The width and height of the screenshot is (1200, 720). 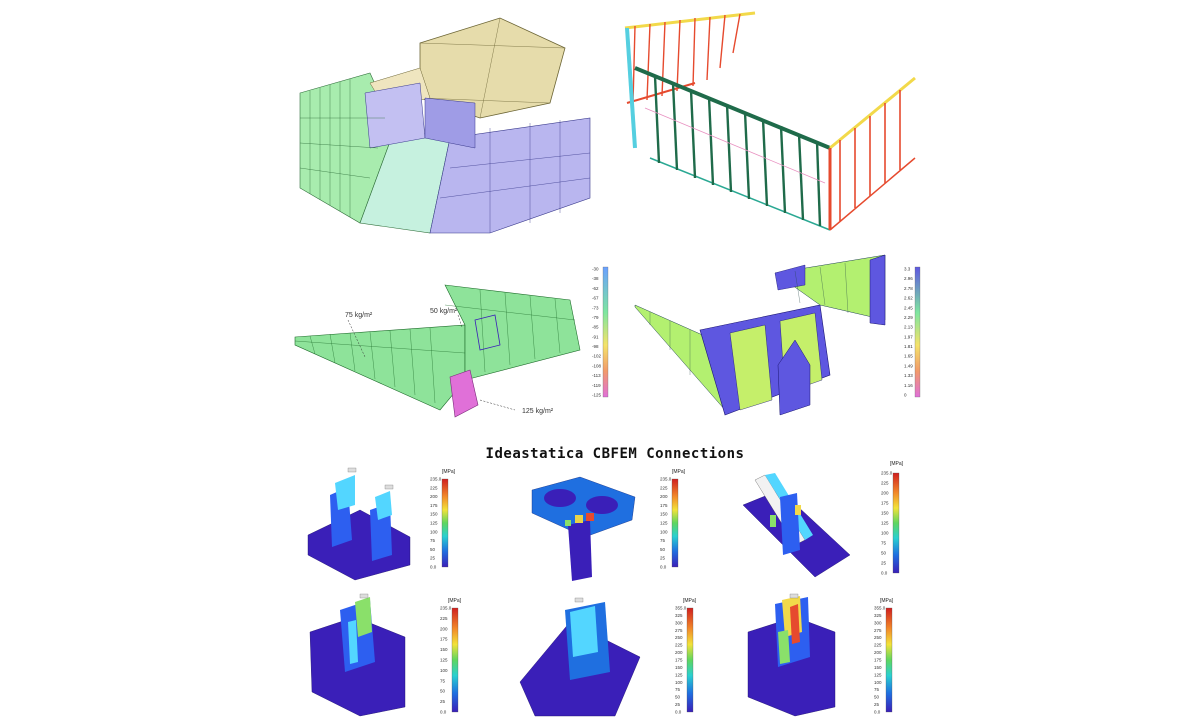 I want to click on legend-tick-label: 325, so click(x=679, y=615).